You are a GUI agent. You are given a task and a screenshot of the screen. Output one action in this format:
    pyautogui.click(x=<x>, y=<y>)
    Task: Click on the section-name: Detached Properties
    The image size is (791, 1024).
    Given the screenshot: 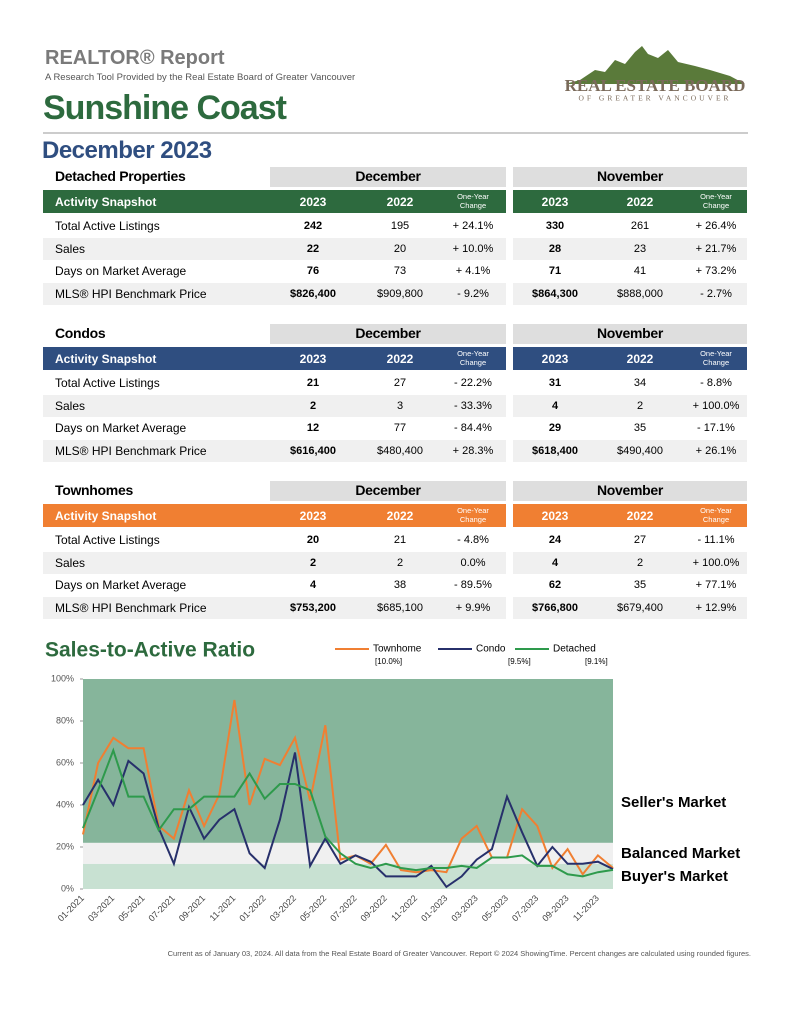 What is the action you would take?
    pyautogui.click(x=120, y=176)
    